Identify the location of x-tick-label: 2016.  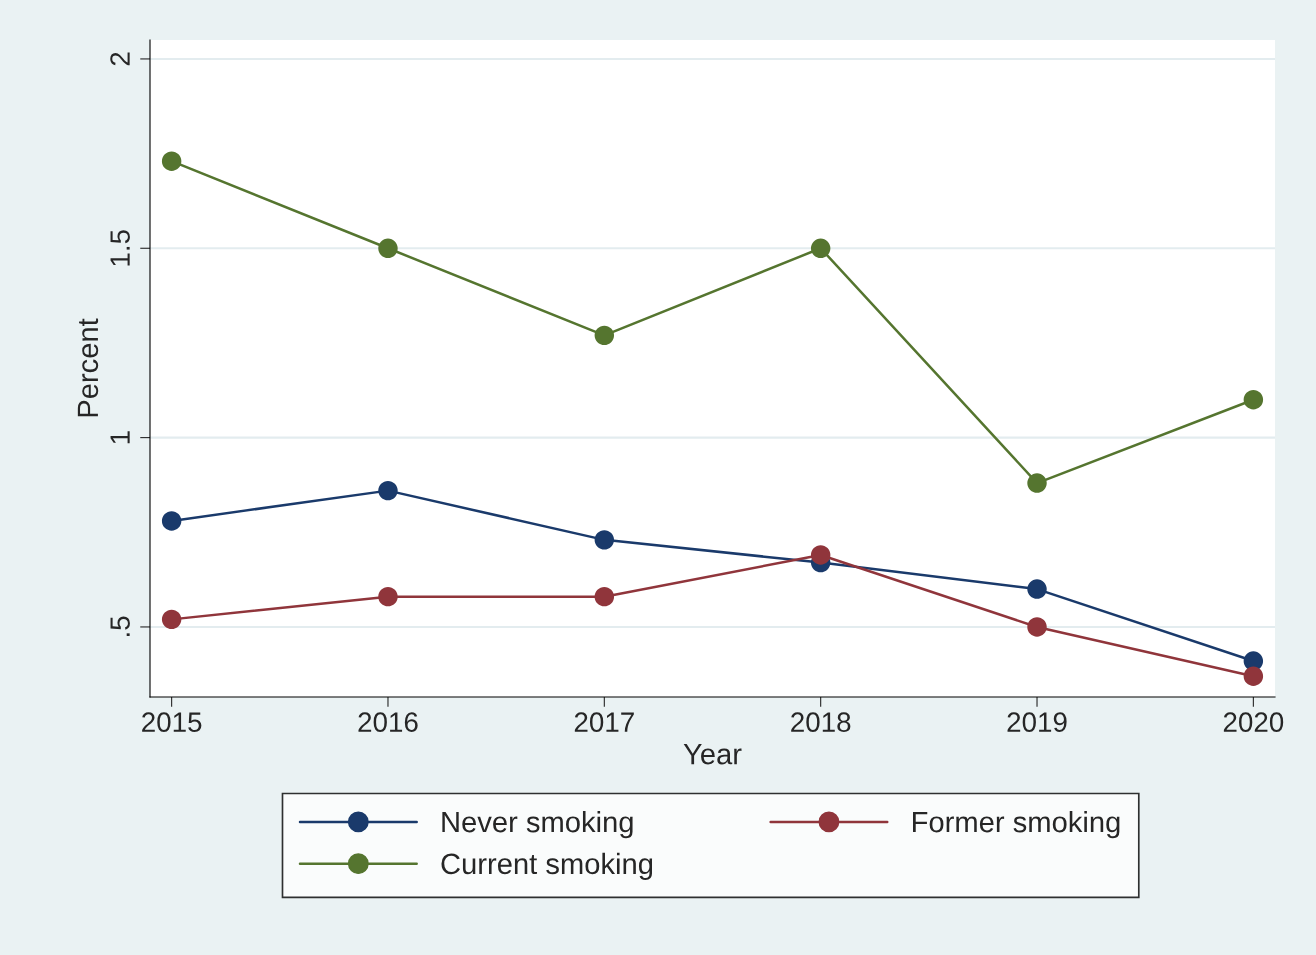
(388, 722).